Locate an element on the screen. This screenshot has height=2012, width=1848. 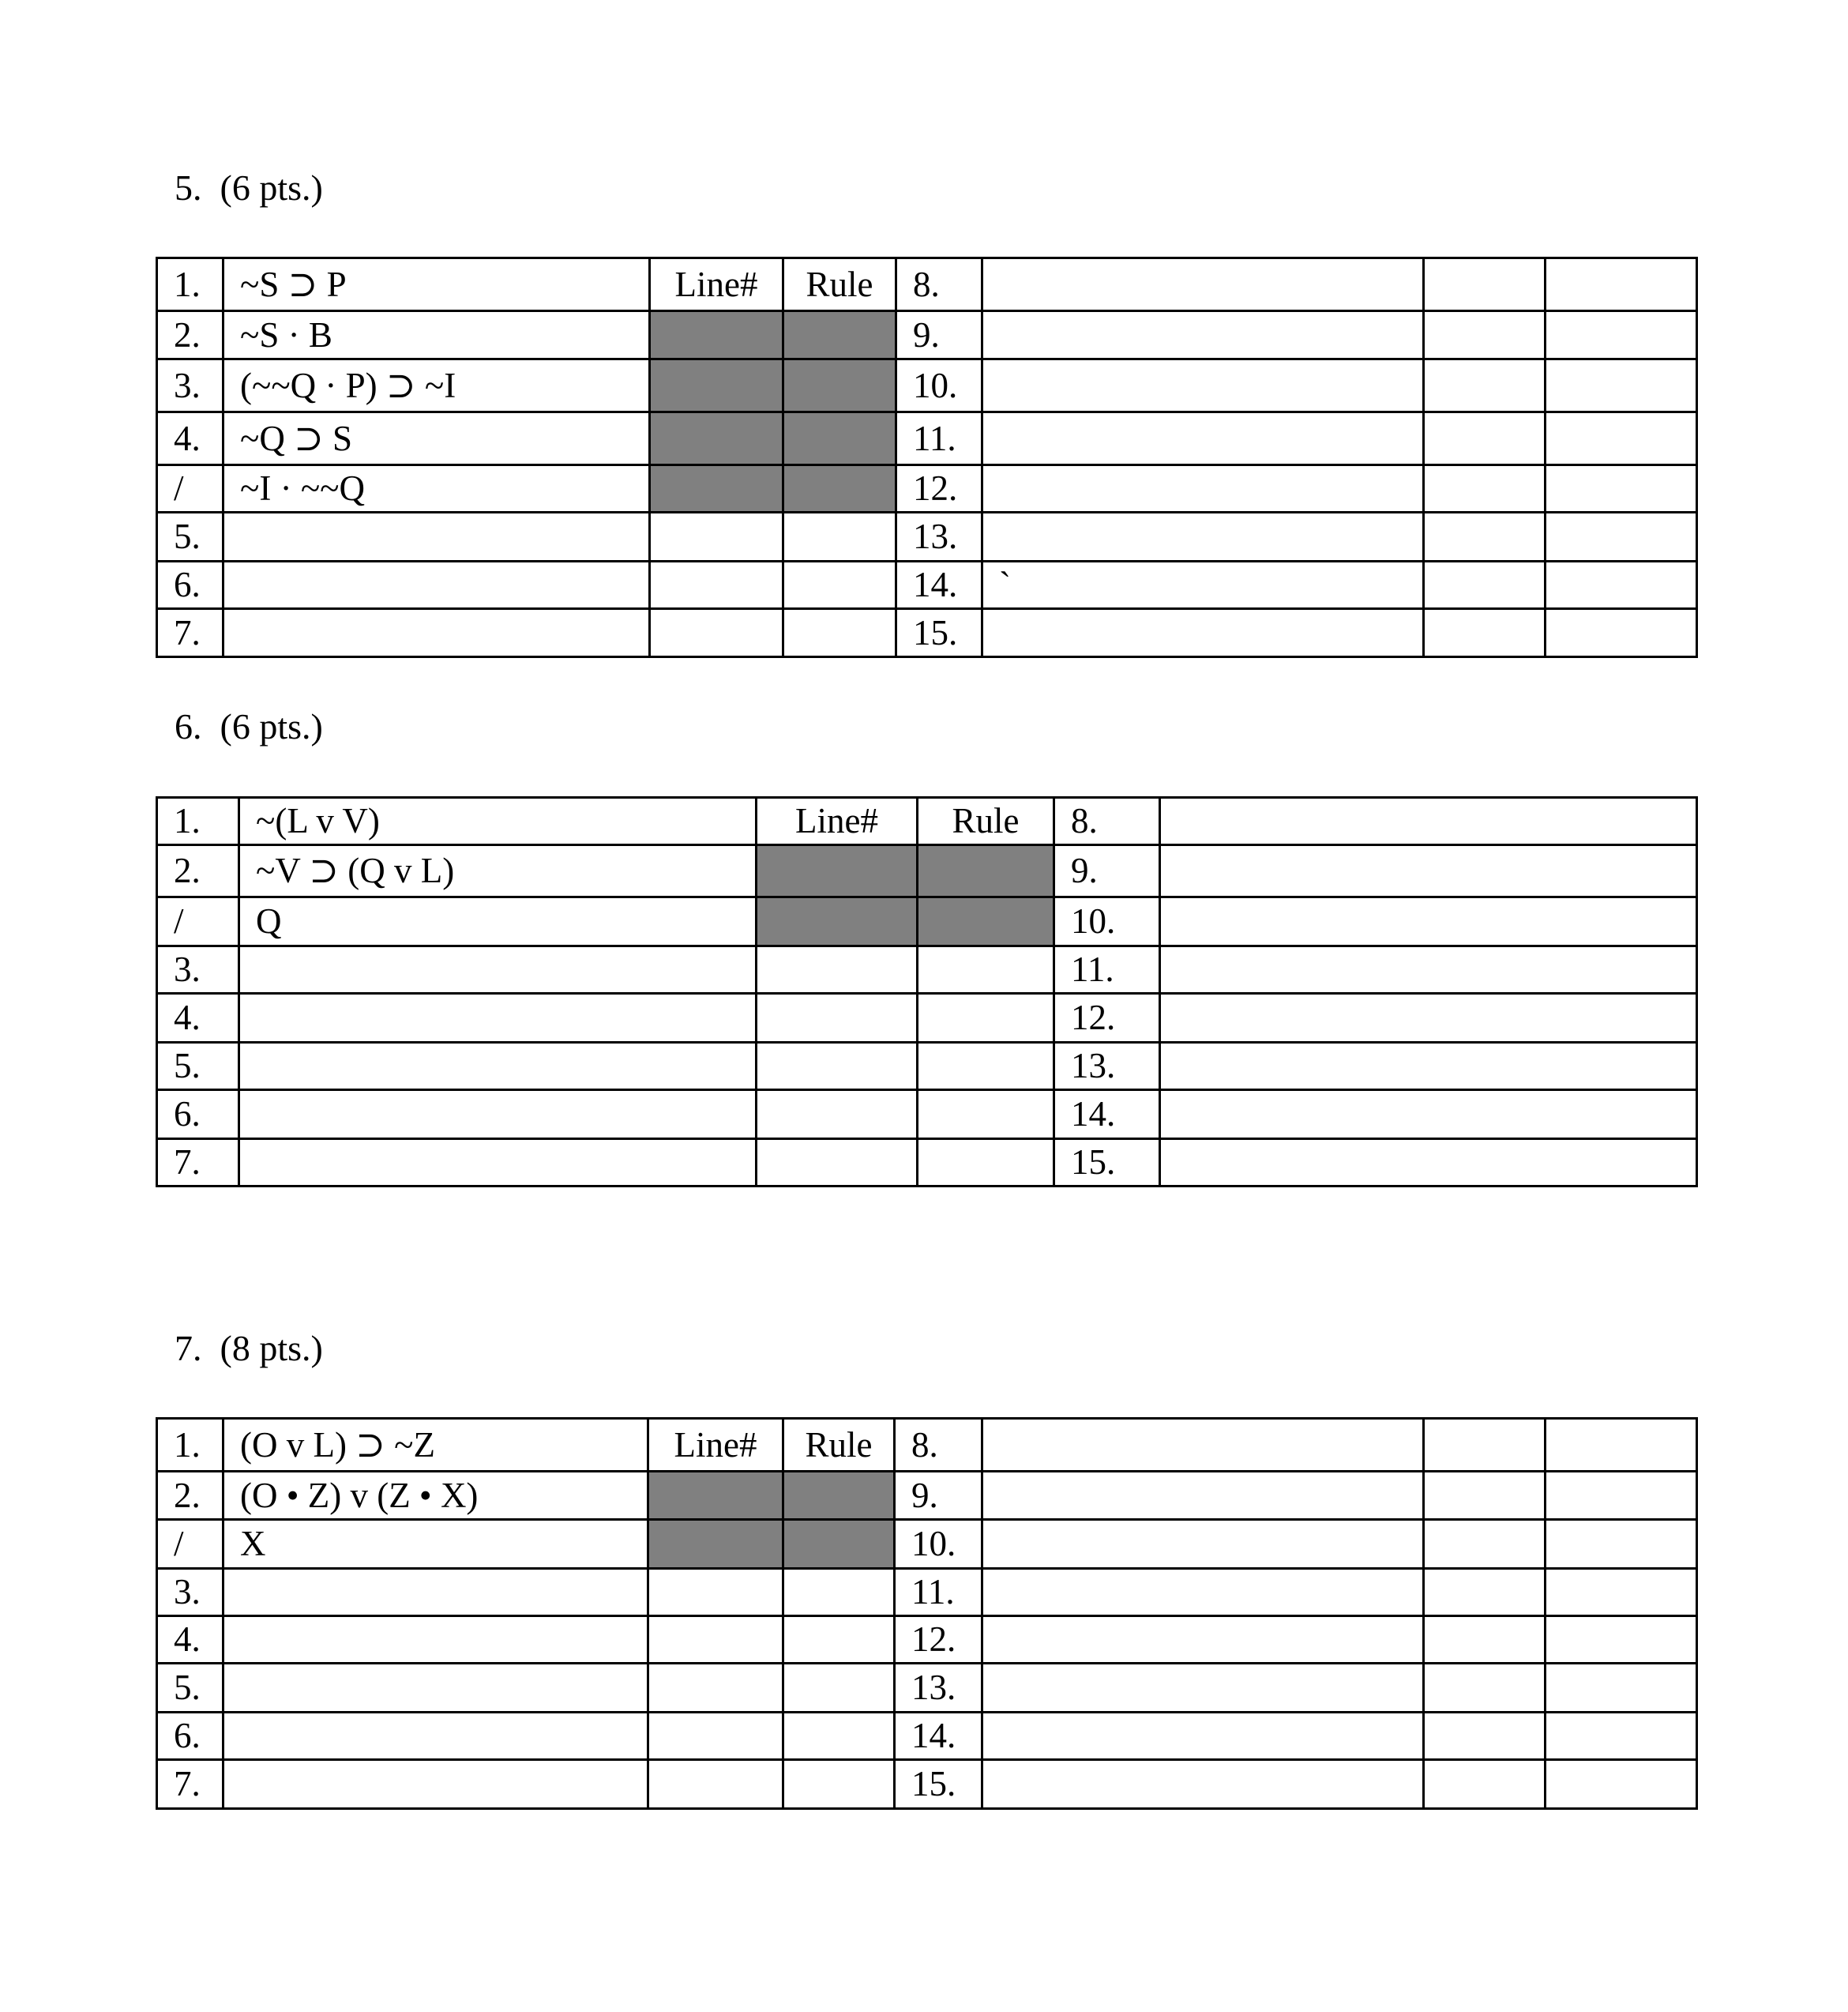
formula-cell: (O • Z) v (Z • X) is located at coordinates (435, 1495).